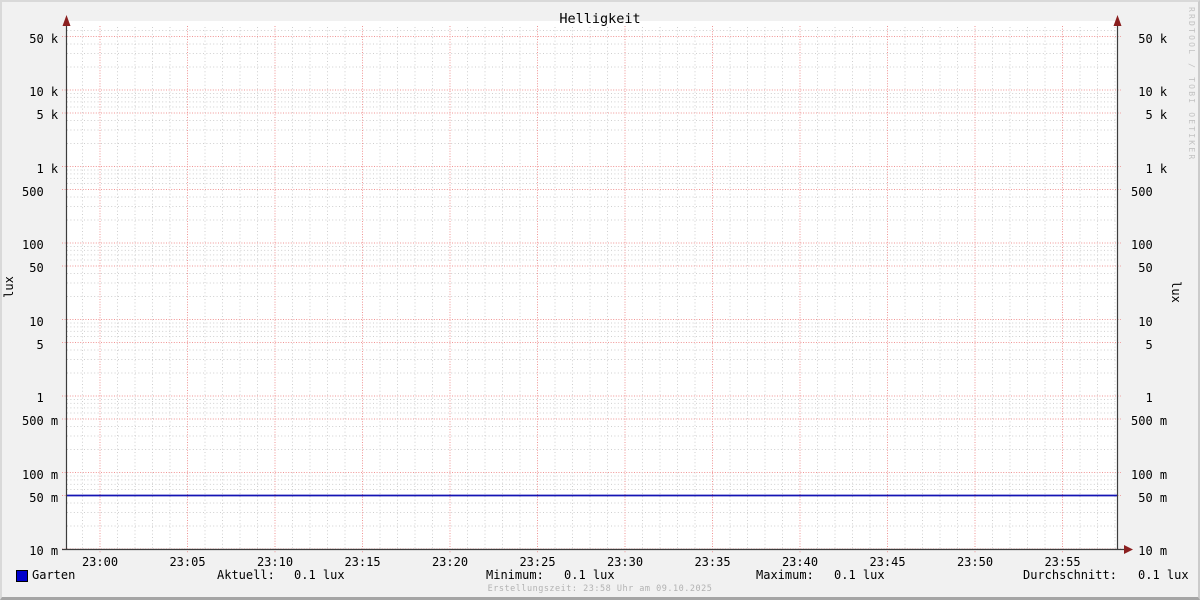 This screenshot has height=600, width=1200. What do you see at coordinates (1149, 551) in the screenshot?
I see `y-tick-label-right: 10 m` at bounding box center [1149, 551].